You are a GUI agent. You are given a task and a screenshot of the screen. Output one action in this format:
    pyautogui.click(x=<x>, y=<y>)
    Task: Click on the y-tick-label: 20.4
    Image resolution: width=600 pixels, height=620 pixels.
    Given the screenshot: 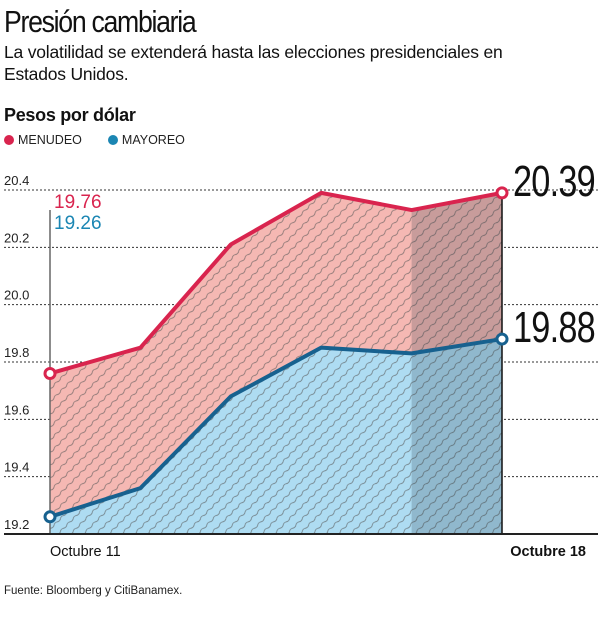 What is the action you would take?
    pyautogui.click(x=16, y=180)
    